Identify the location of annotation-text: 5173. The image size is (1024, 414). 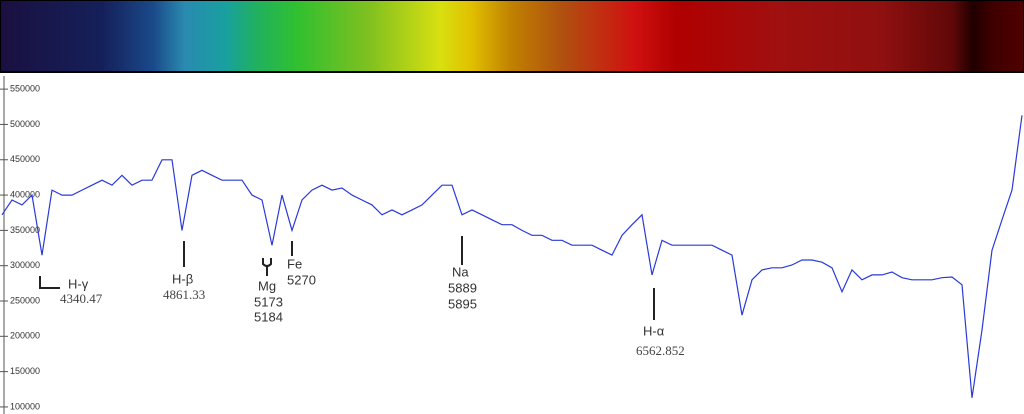
(268, 301).